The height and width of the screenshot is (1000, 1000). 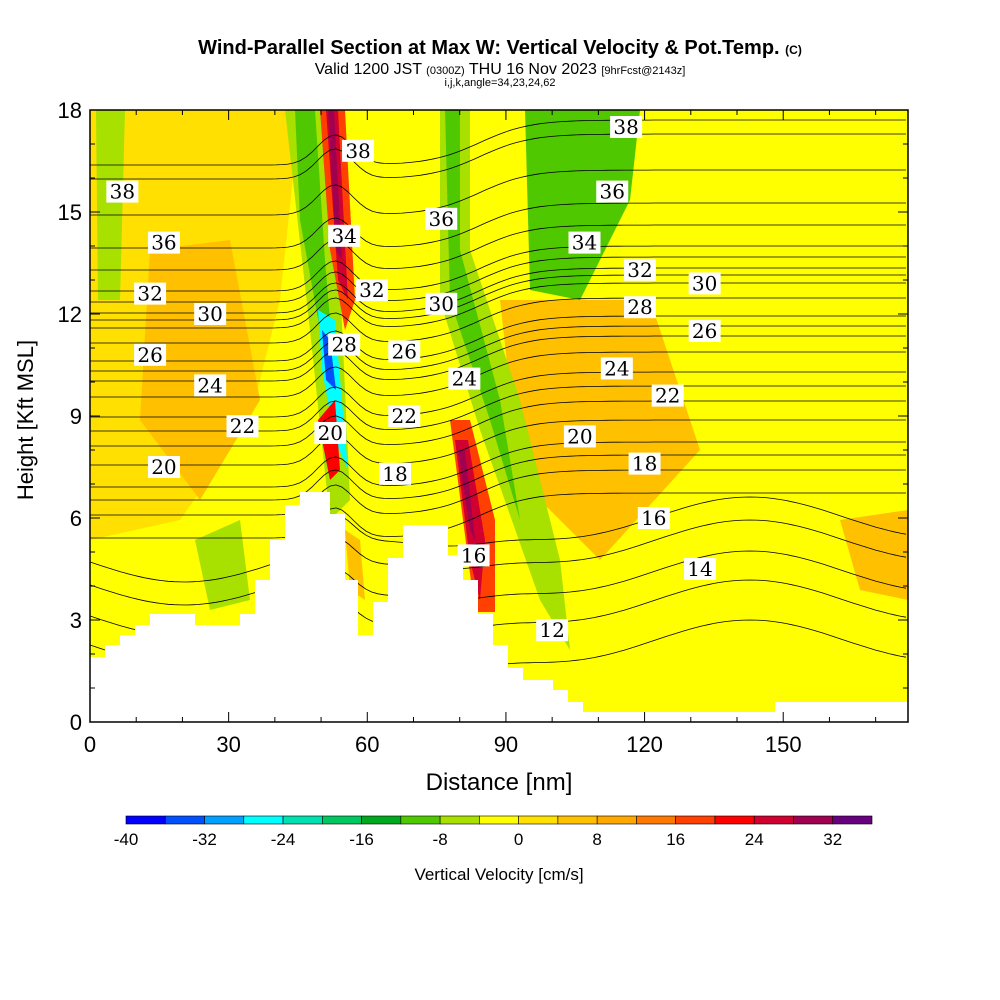 What do you see at coordinates (596, 839) in the screenshot?
I see `colorbar-tick-label: 8` at bounding box center [596, 839].